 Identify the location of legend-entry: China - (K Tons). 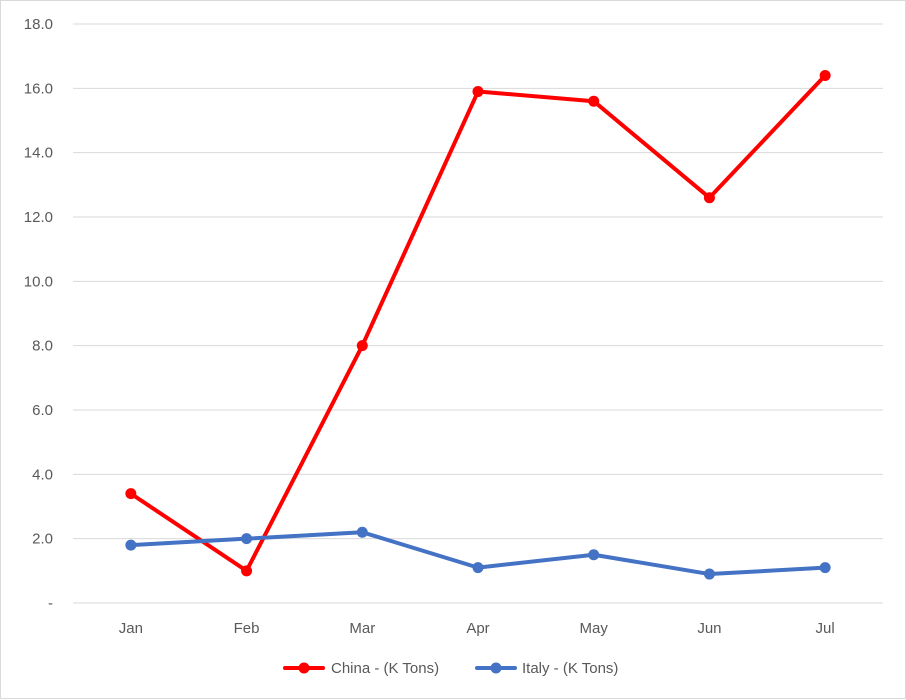
(361, 668).